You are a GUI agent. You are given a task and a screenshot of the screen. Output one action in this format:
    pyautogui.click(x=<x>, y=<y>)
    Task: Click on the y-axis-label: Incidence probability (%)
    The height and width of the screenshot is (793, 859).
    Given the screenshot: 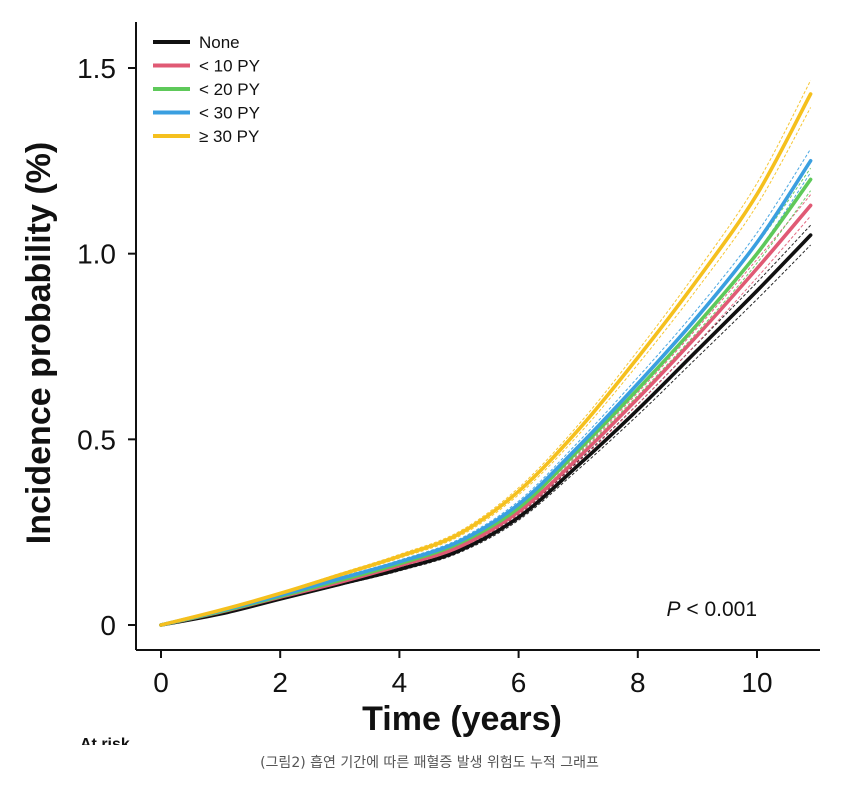 What is the action you would take?
    pyautogui.click(x=39, y=343)
    